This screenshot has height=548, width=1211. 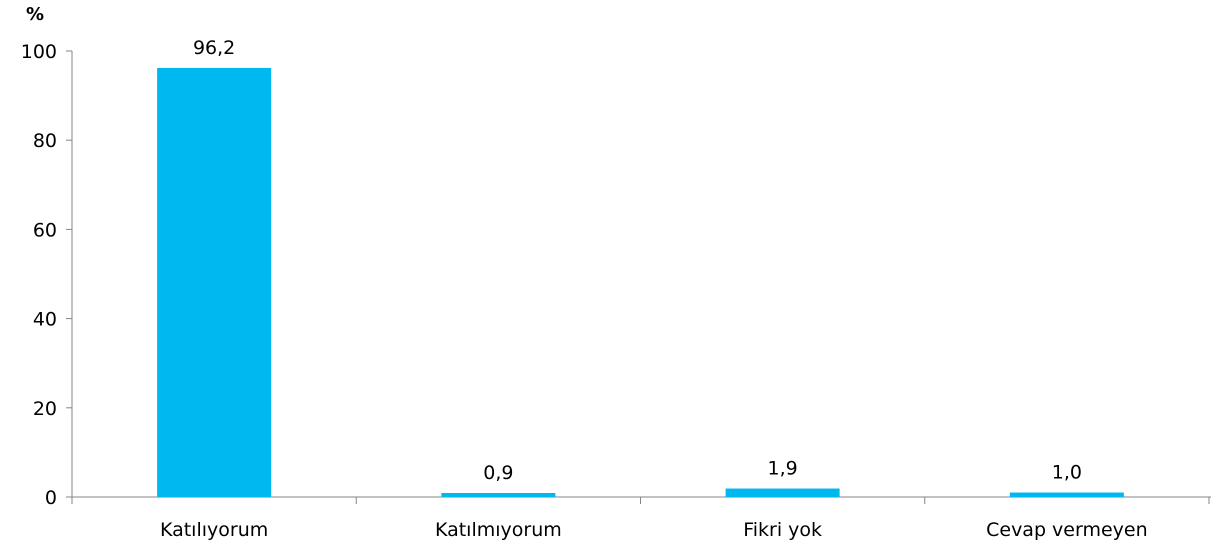 What do you see at coordinates (45, 320) in the screenshot?
I see `y-tick-label: 40` at bounding box center [45, 320].